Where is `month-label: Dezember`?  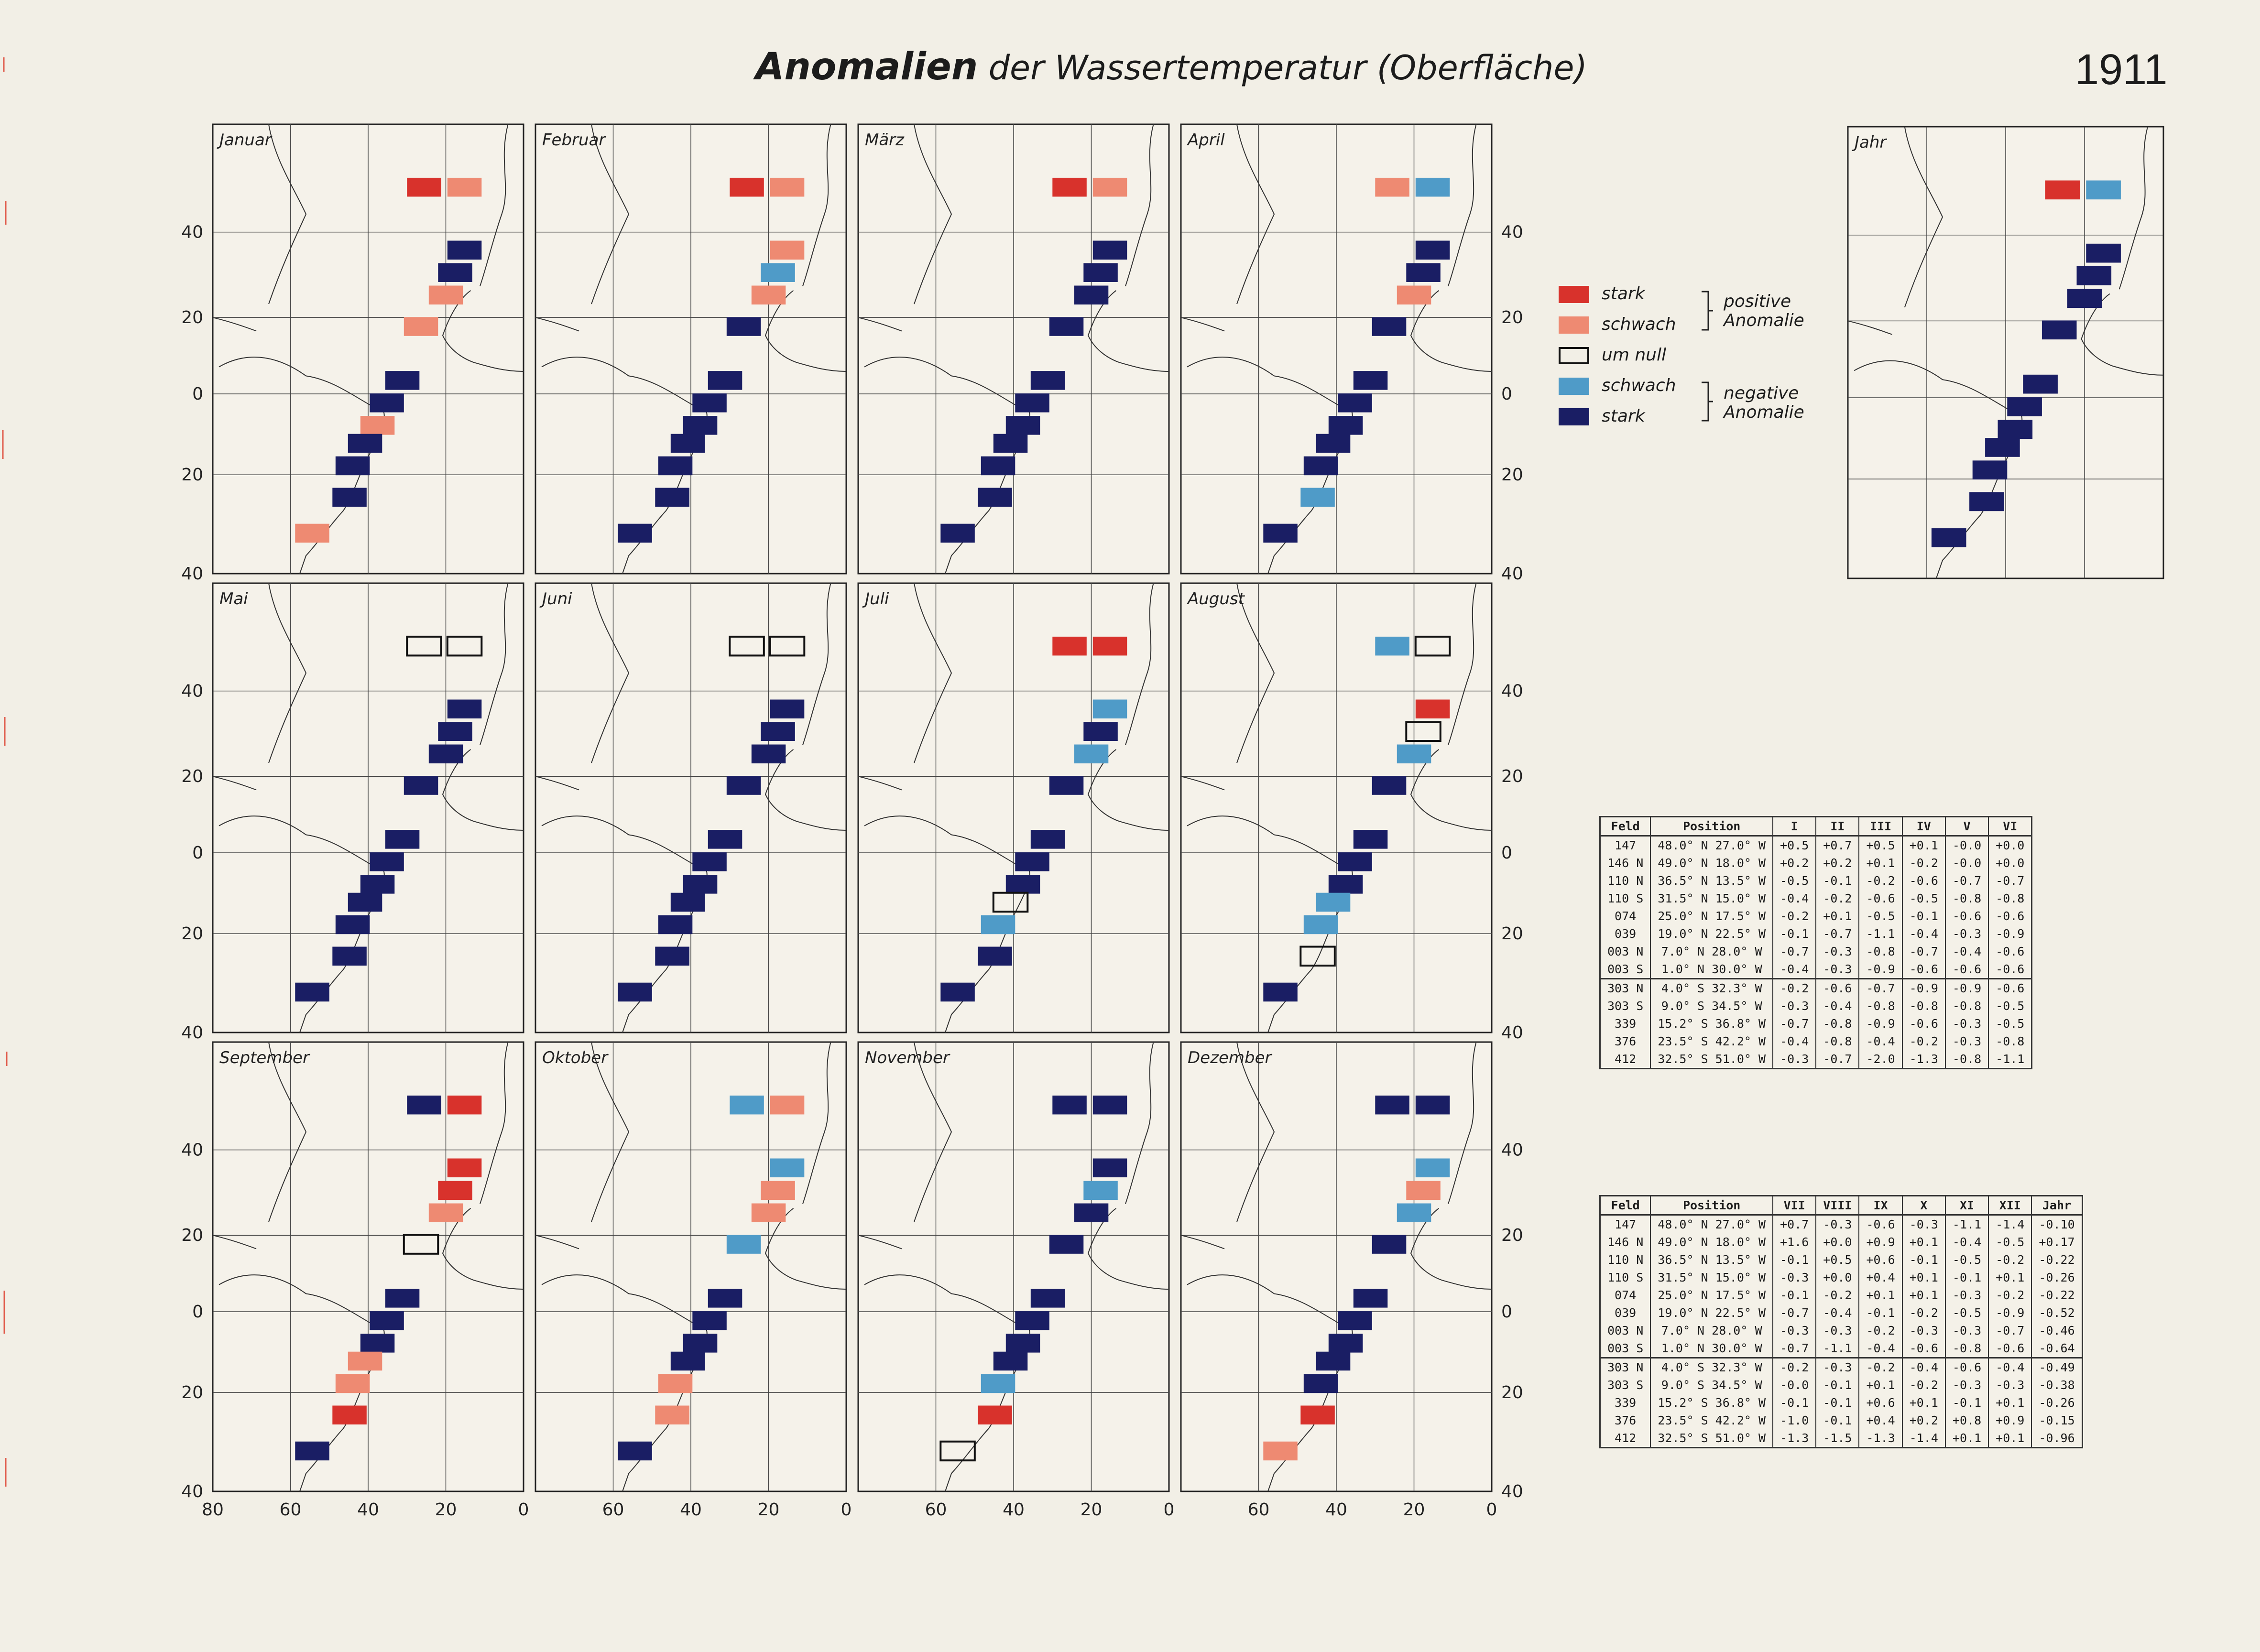
month-label: Dezember is located at coordinates (1230, 1057).